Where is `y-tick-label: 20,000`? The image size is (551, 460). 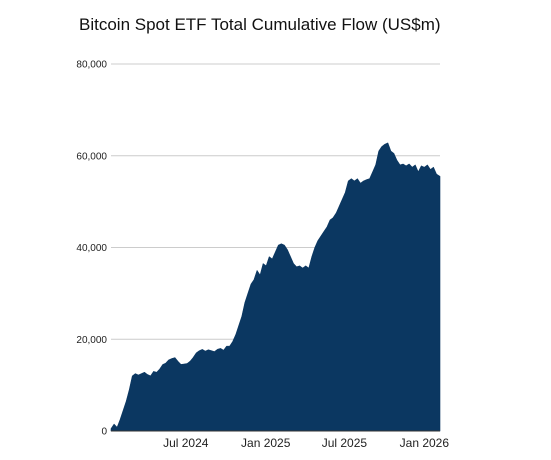
y-tick-label: 20,000 is located at coordinates (91, 340).